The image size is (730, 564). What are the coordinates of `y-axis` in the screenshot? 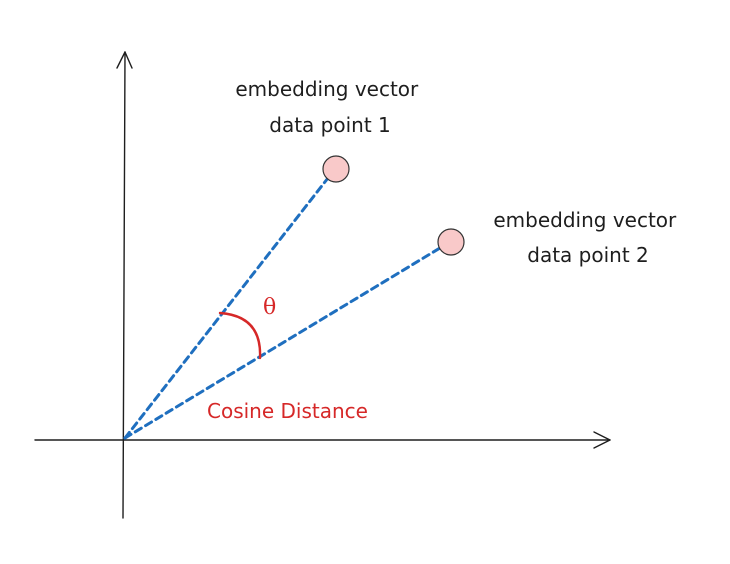 It's located at (124, 285).